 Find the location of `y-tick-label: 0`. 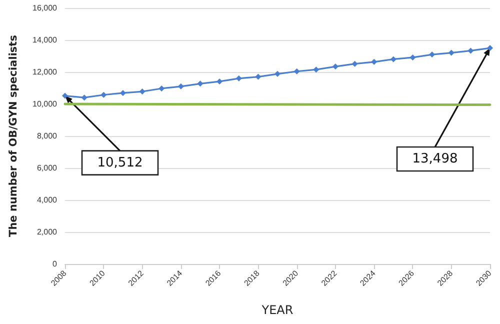

y-tick-label: 0 is located at coordinates (55, 264).